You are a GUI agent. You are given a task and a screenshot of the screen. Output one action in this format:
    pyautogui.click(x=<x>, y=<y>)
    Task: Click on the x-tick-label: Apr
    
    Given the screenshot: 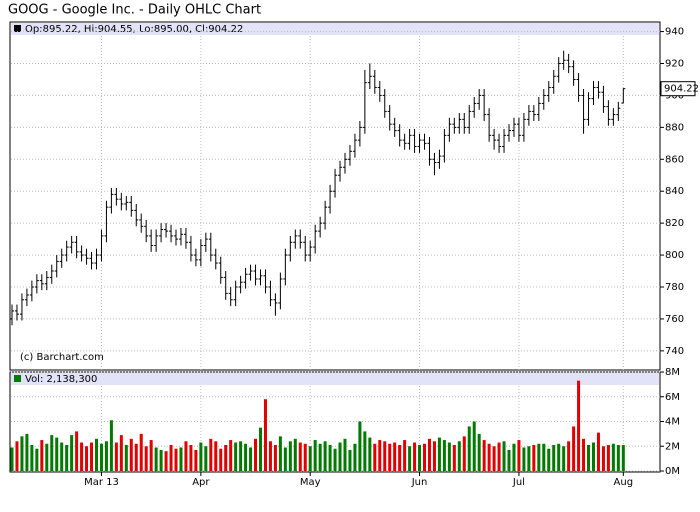 What is the action you would take?
    pyautogui.click(x=201, y=482)
    